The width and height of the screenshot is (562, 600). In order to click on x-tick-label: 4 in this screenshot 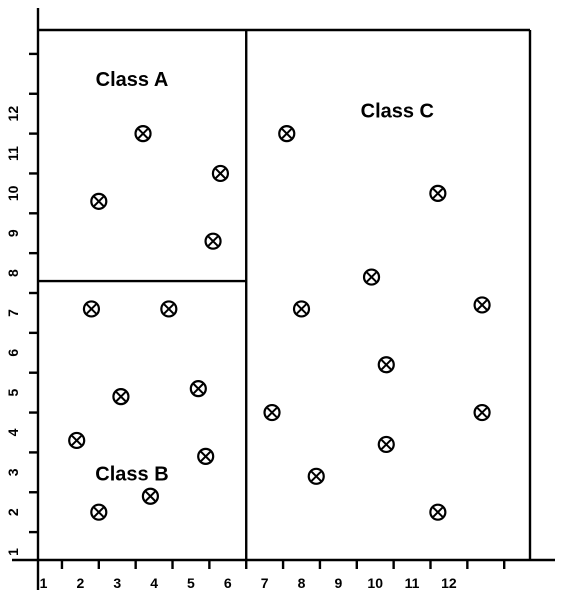, I will do `click(154, 583)`.